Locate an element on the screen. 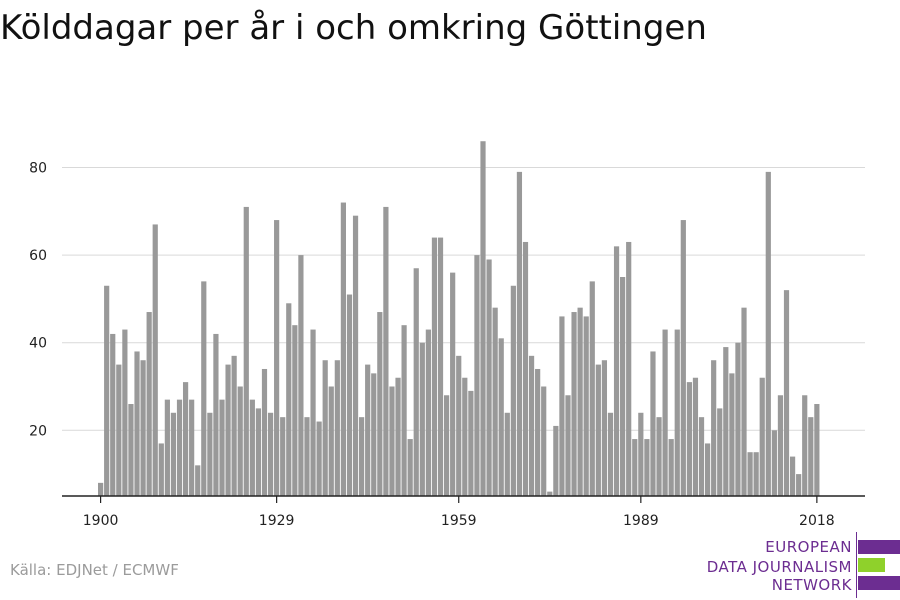 The width and height of the screenshot is (900, 600). bar-1974 is located at coordinates (550, 493).